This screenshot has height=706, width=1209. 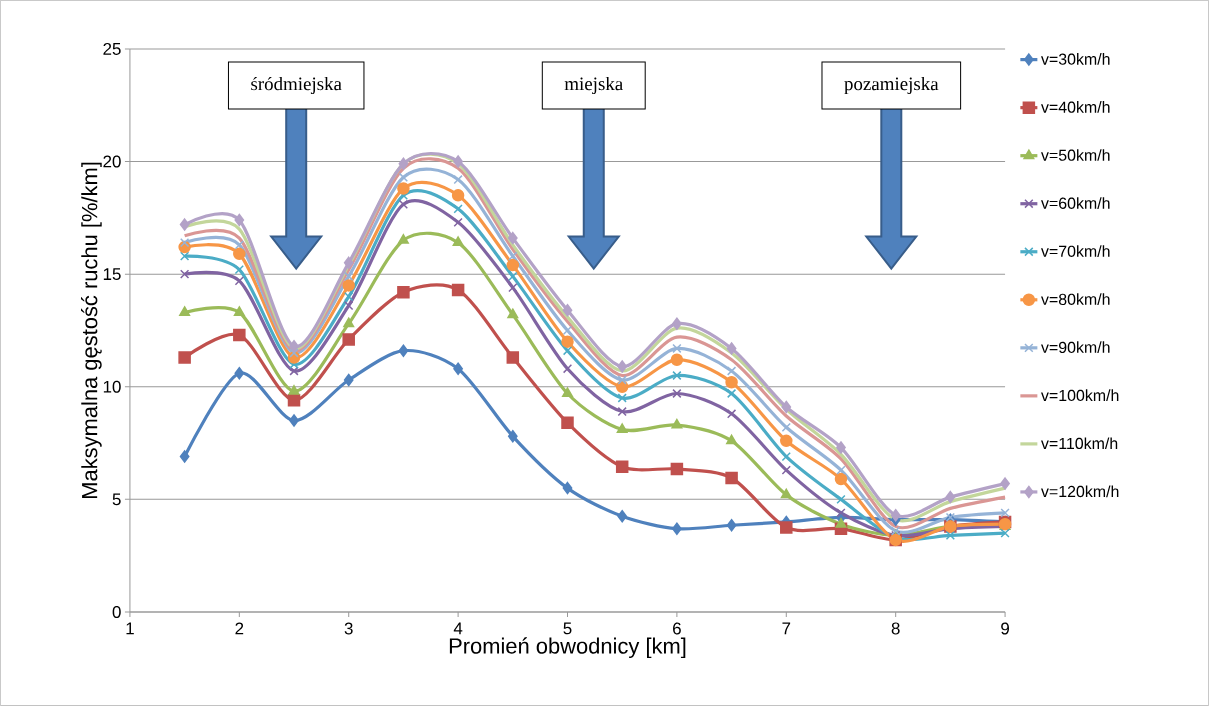 I want to click on y-tick-label: 15, so click(x=112, y=274).